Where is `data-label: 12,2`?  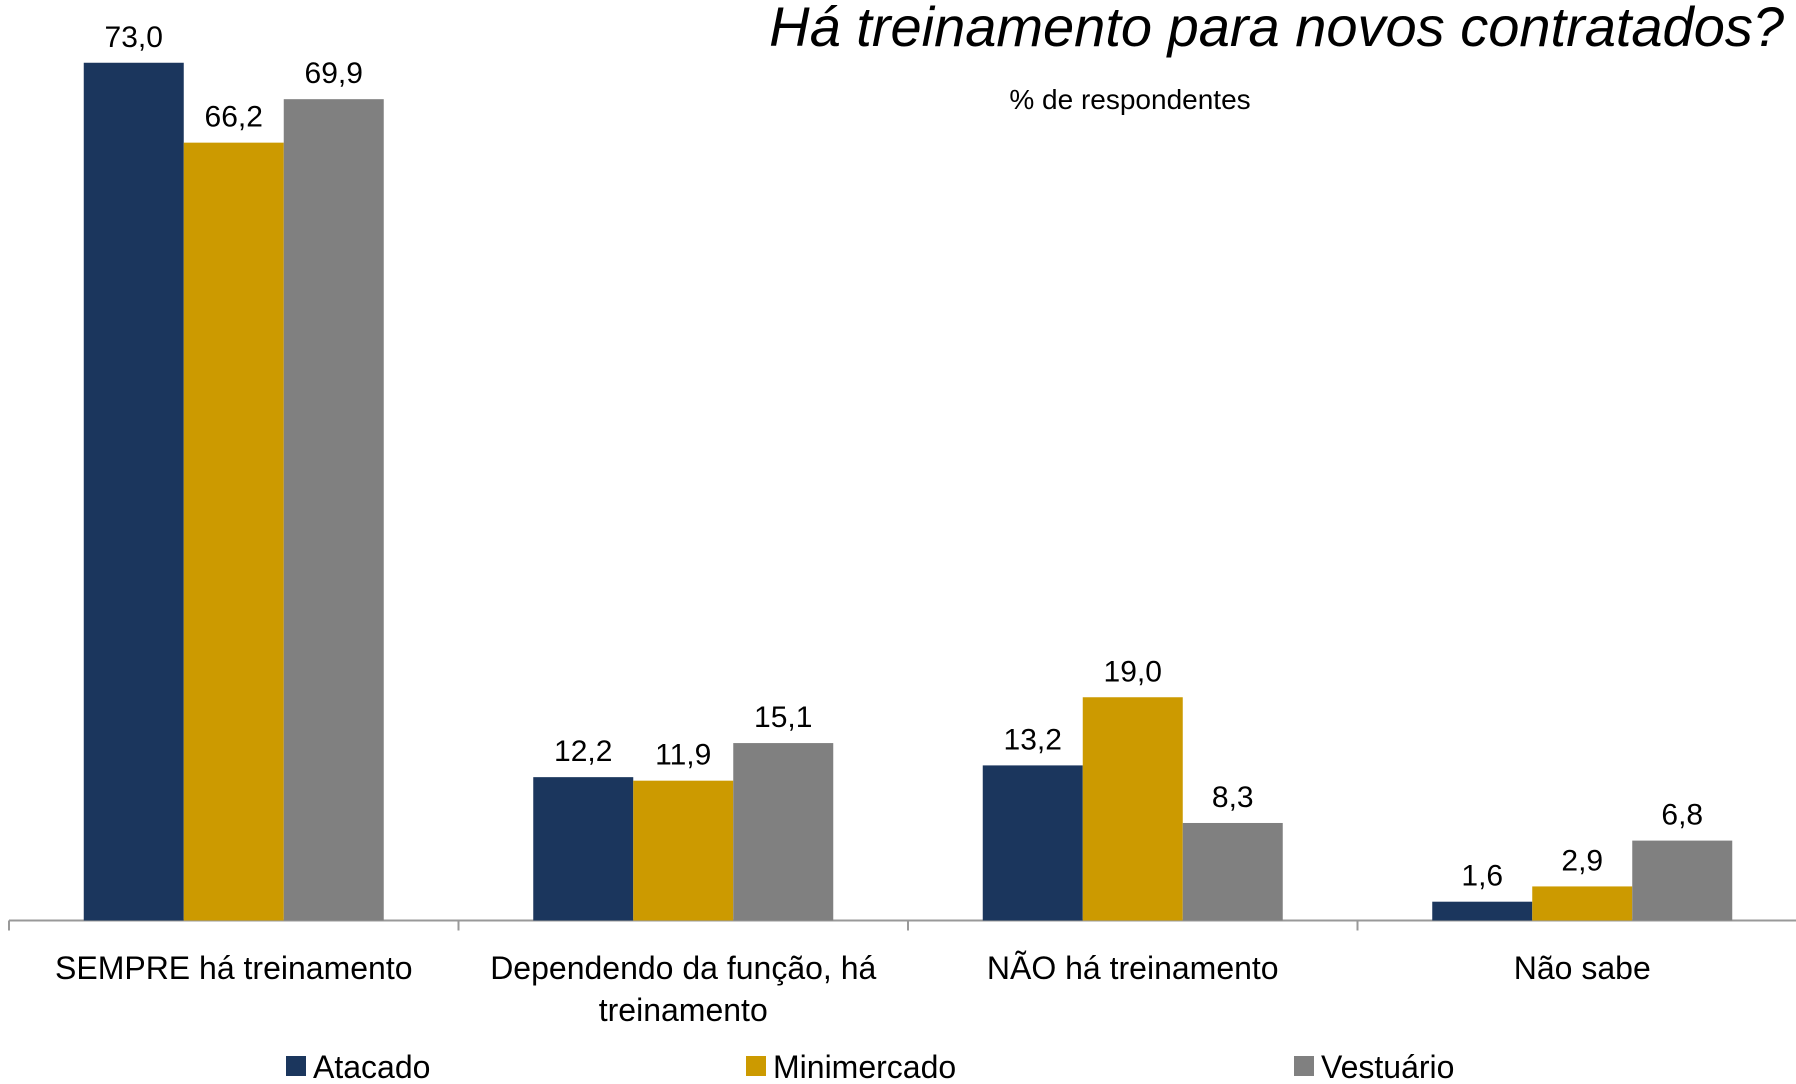 data-label: 12,2 is located at coordinates (583, 751).